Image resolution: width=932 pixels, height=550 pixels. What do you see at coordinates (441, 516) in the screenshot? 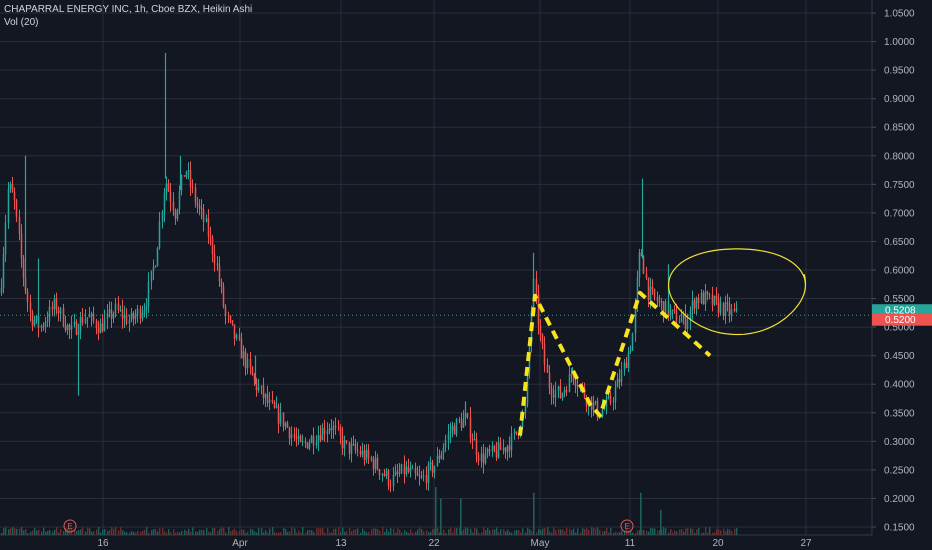
I see `volume-spike` at bounding box center [441, 516].